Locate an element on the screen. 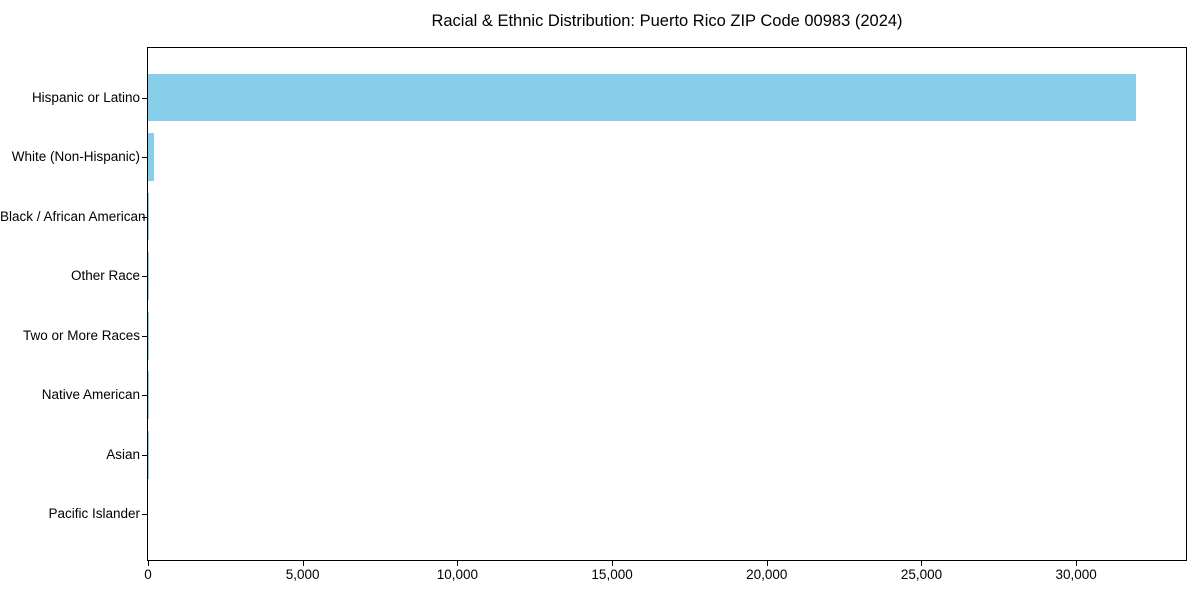  y-axis-label-native-american: Native American is located at coordinates (90, 395).